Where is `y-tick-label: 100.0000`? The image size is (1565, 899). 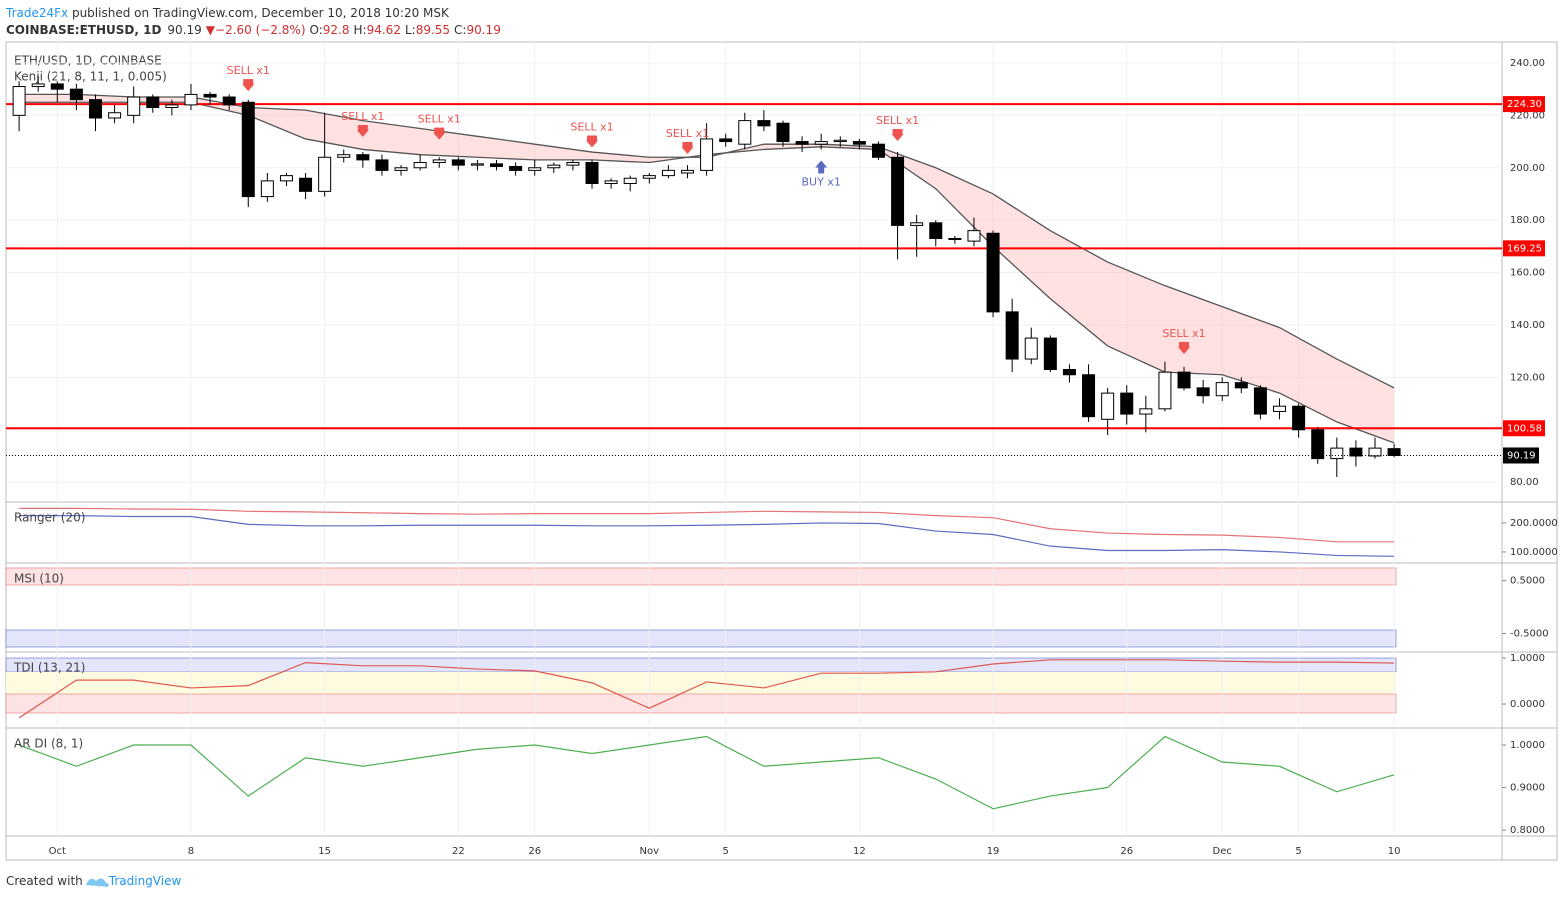 y-tick-label: 100.0000 is located at coordinates (1534, 552).